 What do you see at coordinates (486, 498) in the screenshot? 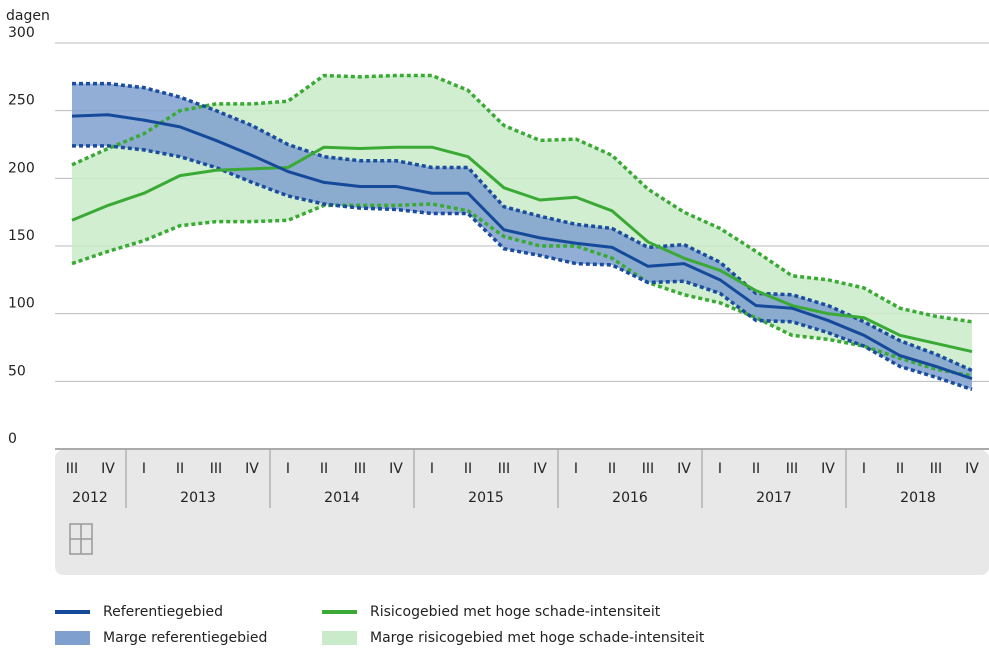
I see `year-label: 2015` at bounding box center [486, 498].